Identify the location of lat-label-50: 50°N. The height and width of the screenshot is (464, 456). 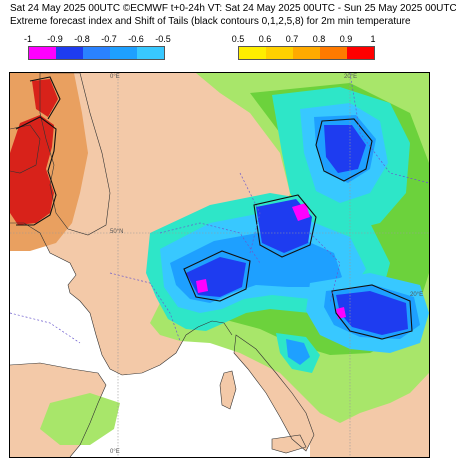
(117, 232).